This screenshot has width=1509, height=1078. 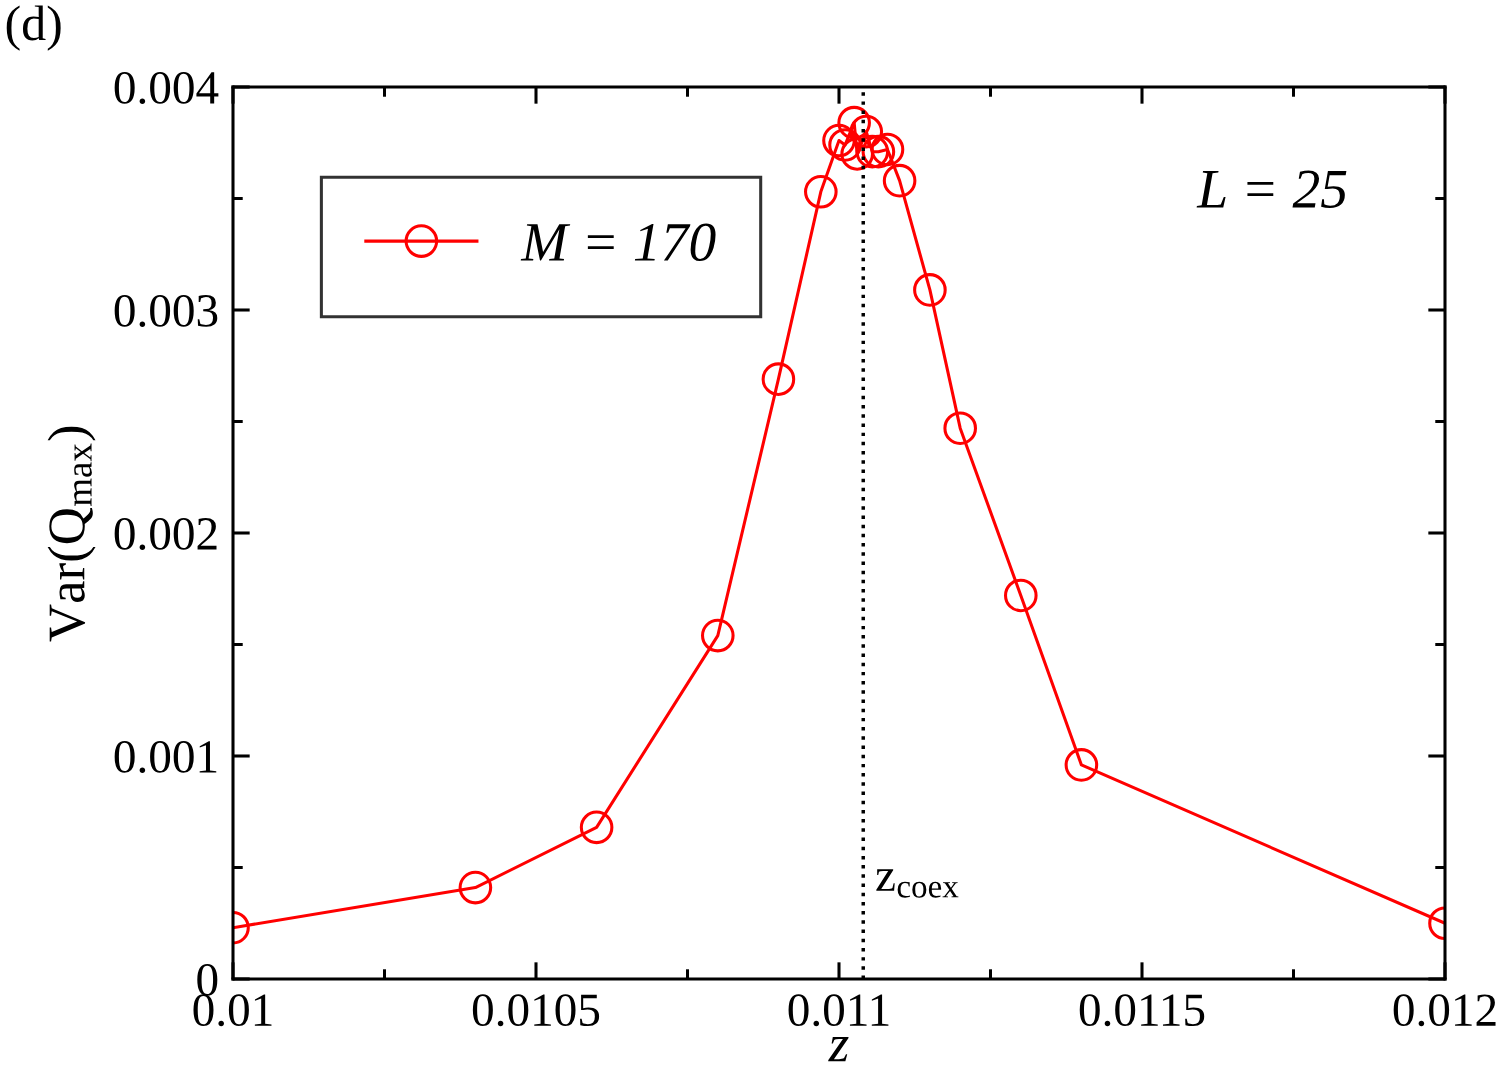 What do you see at coordinates (838, 1049) in the screenshot?
I see `x-axis-title: z` at bounding box center [838, 1049].